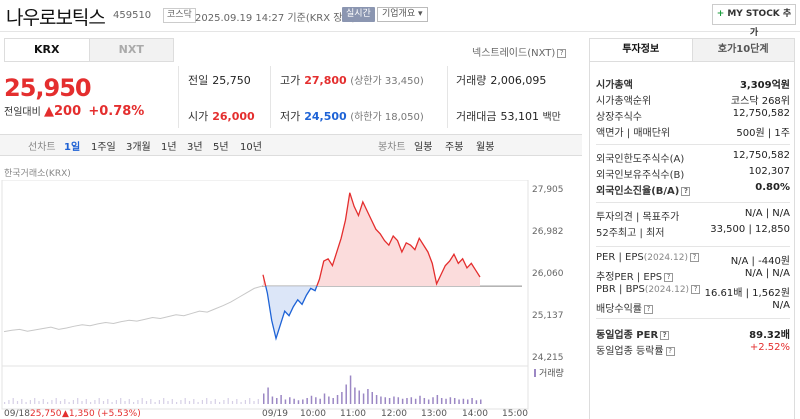 The height and width of the screenshot is (419, 800). I want to click on realtime-button: 실시간, so click(358, 14).